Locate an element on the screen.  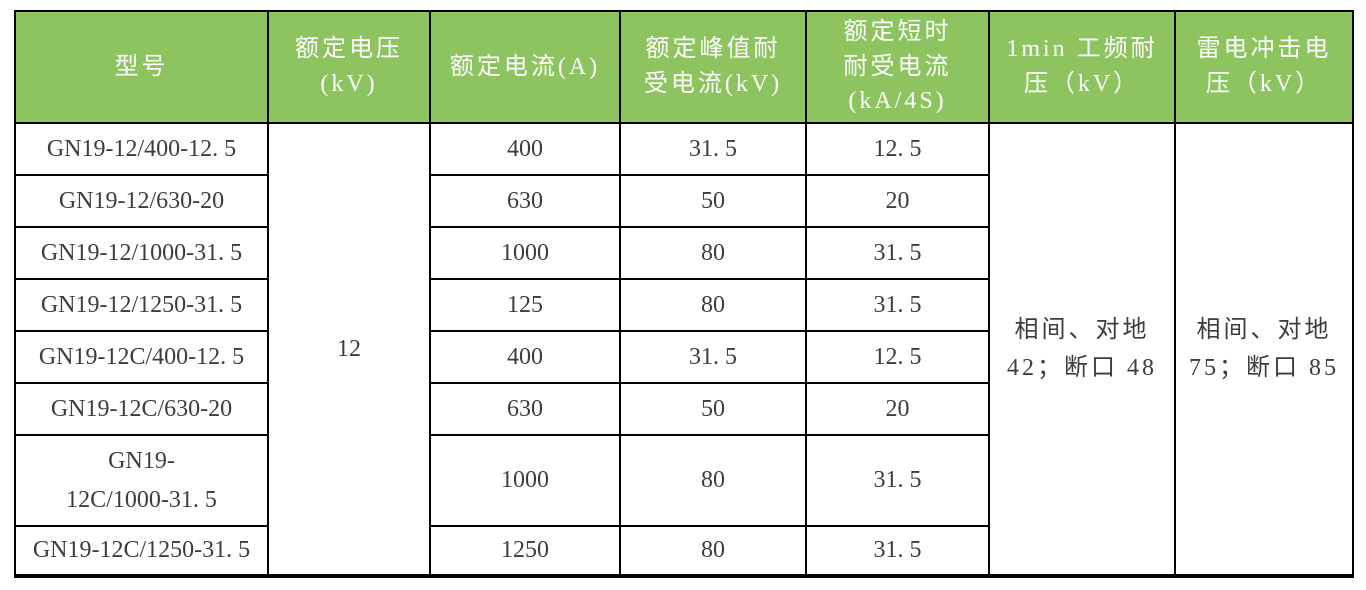
current-cell: 1250 is located at coordinates (525, 551).